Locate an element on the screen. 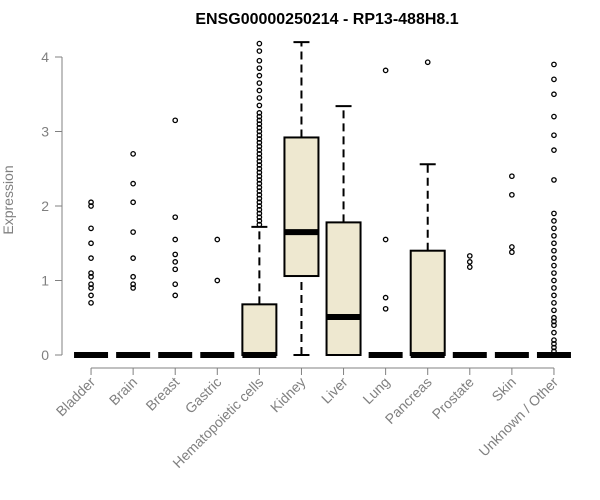 This screenshot has height=500, width=600. box-lung is located at coordinates (385, 212).